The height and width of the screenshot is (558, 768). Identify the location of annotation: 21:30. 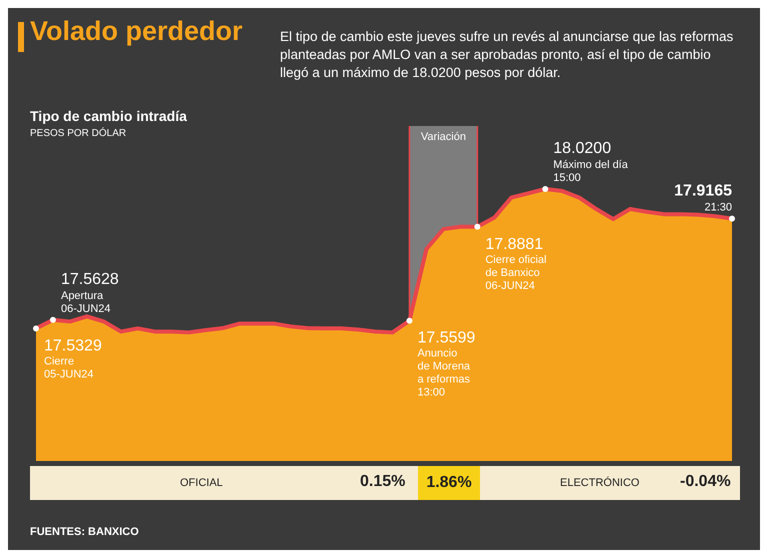
(718, 208).